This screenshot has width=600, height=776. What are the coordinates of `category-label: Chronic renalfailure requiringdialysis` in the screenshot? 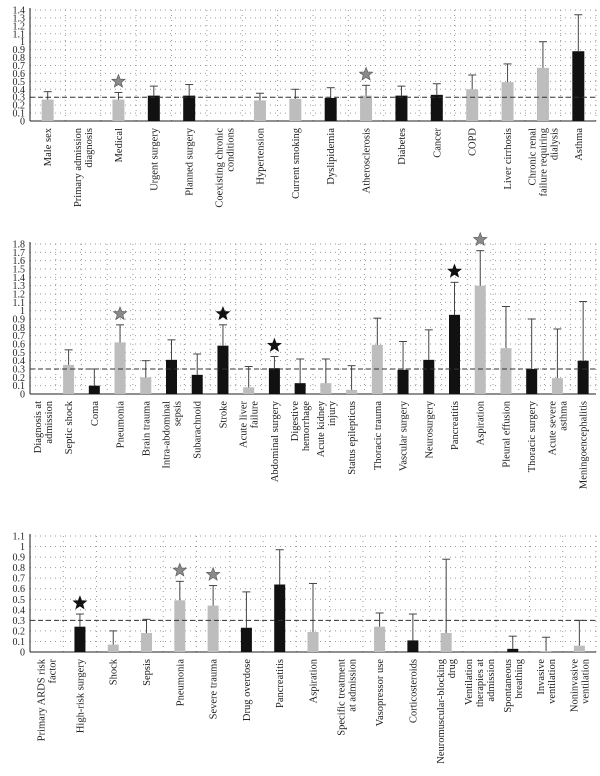 It's located at (543, 161).